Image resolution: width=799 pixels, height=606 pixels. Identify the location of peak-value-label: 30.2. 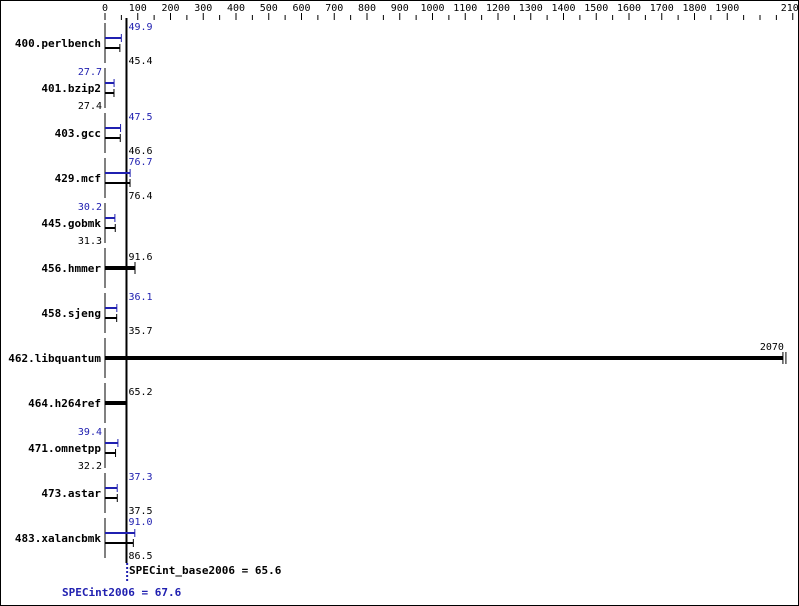
(90, 207).